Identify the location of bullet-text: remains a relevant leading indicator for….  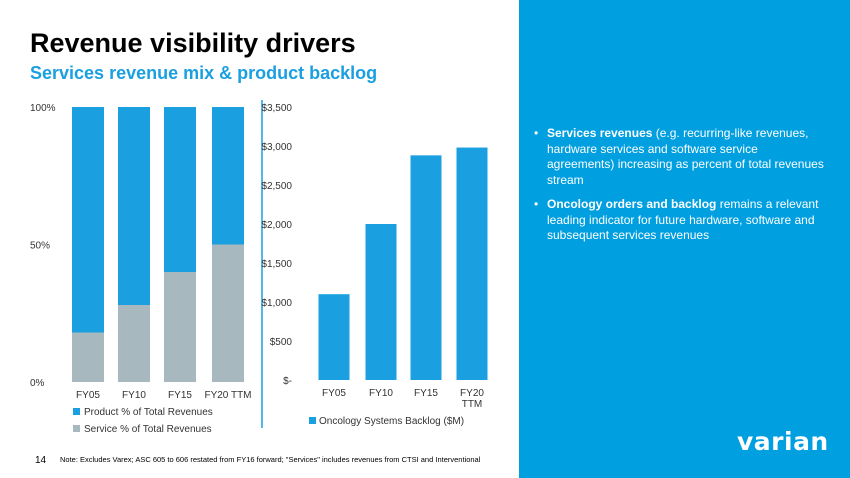
(683, 219).